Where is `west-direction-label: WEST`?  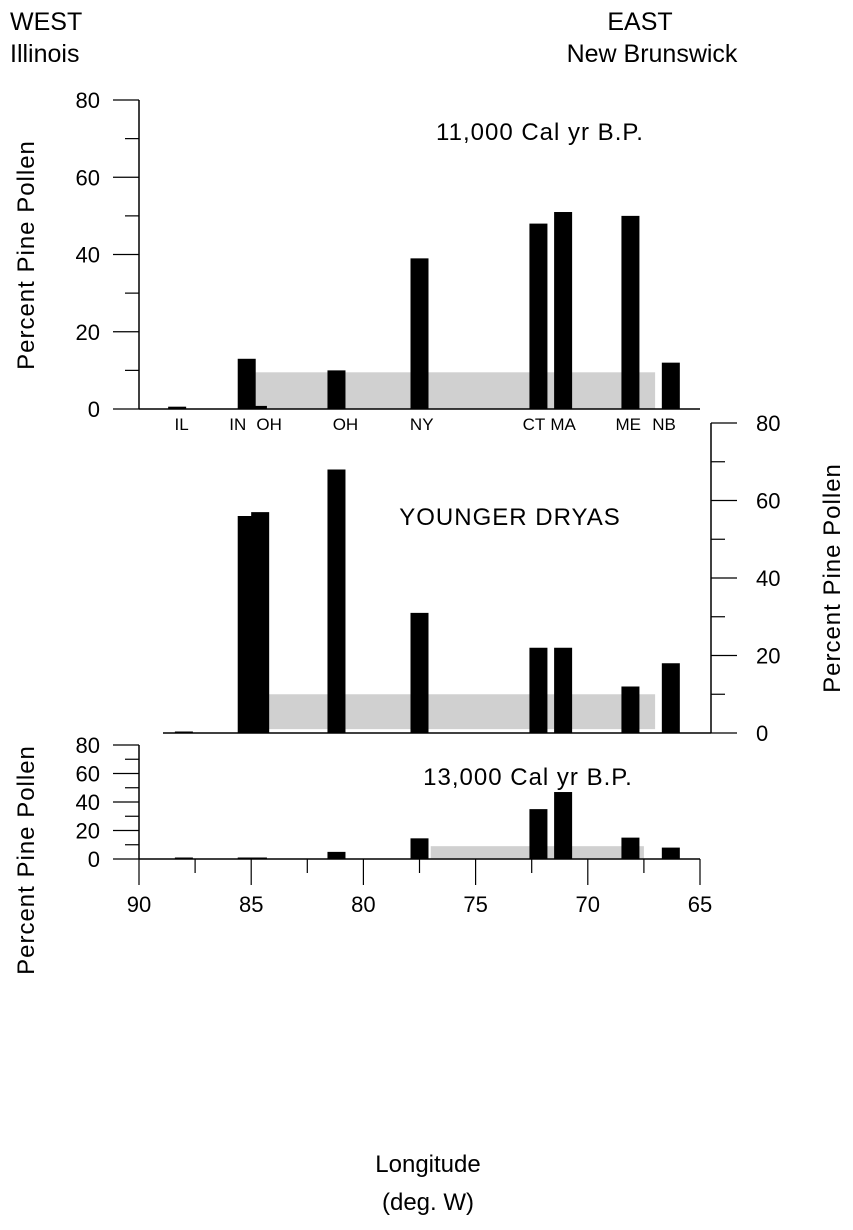 west-direction-label: WEST is located at coordinates (46, 22).